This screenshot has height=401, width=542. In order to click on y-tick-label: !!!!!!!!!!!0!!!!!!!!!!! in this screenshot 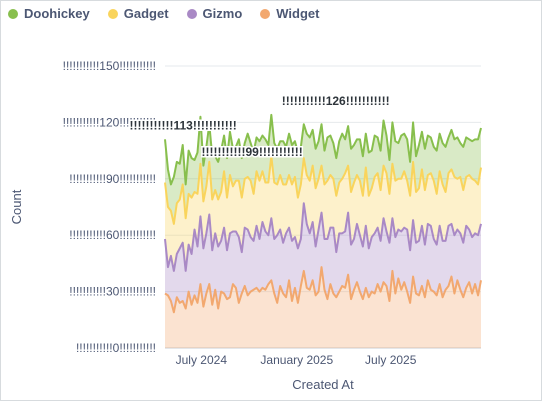, I will do `click(116, 348)`.